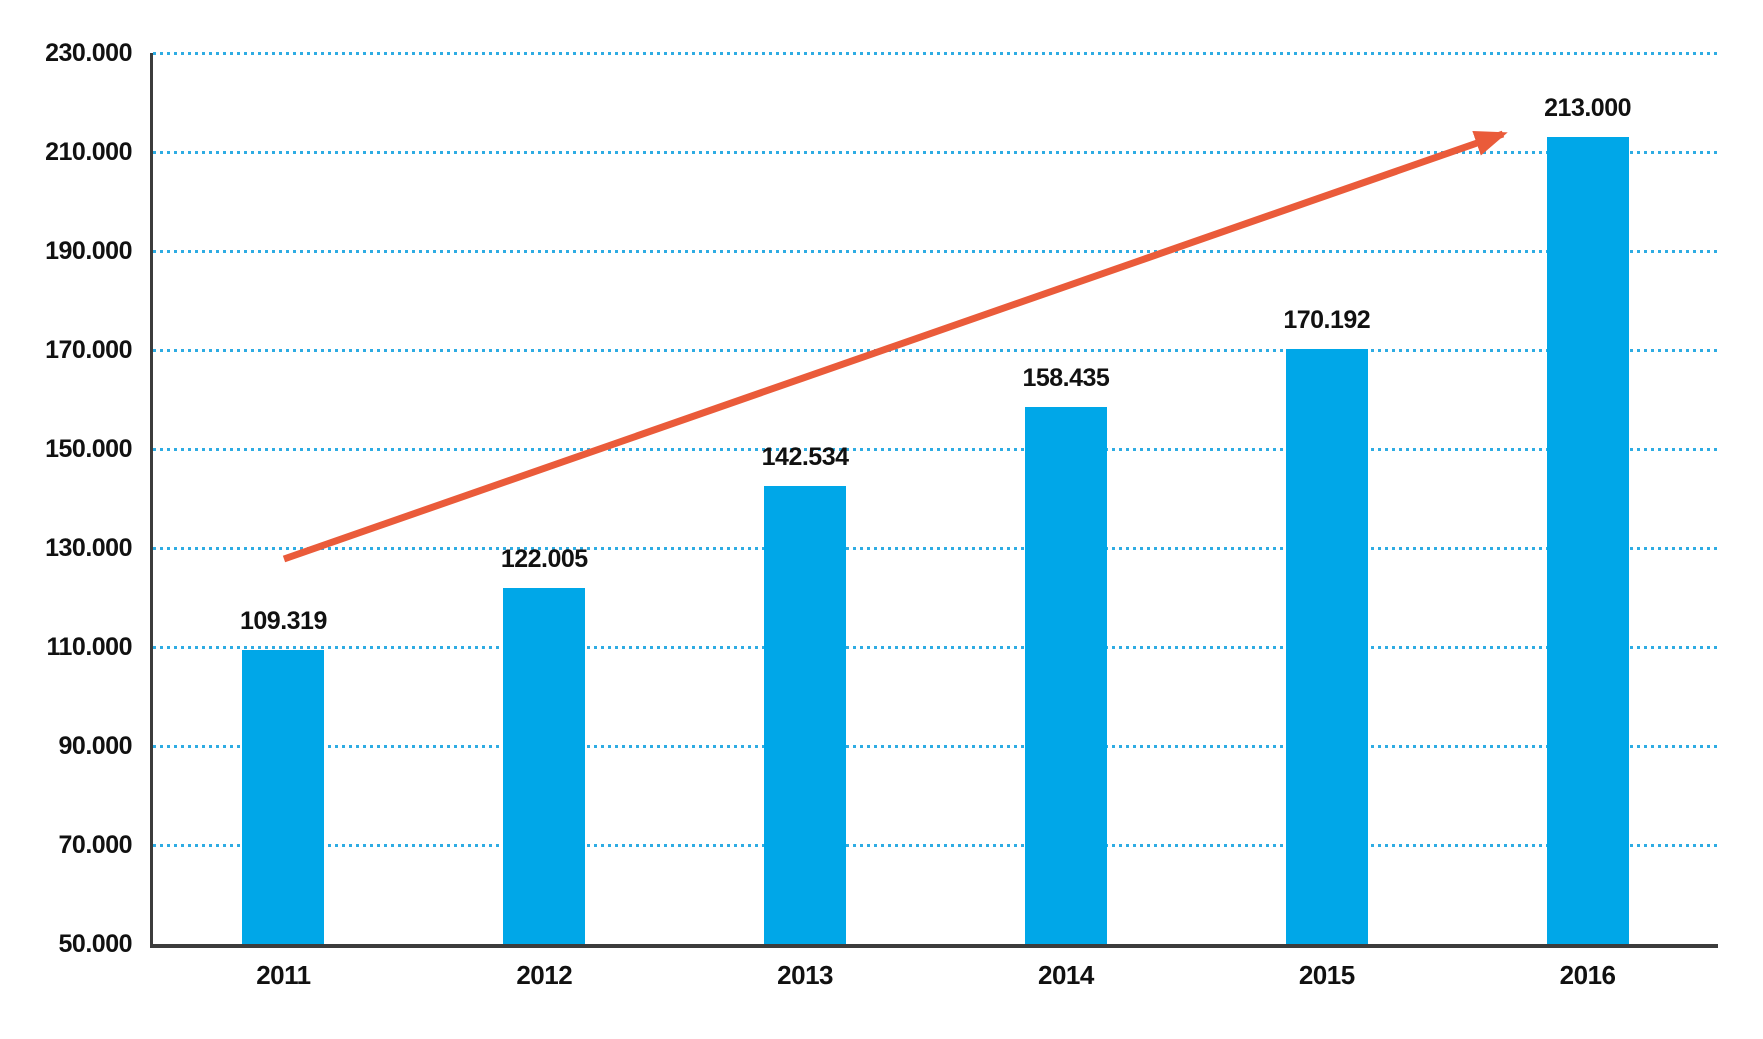 This screenshot has width=1763, height=1039. What do you see at coordinates (1326, 975) in the screenshot?
I see `x-tick-label: 2015` at bounding box center [1326, 975].